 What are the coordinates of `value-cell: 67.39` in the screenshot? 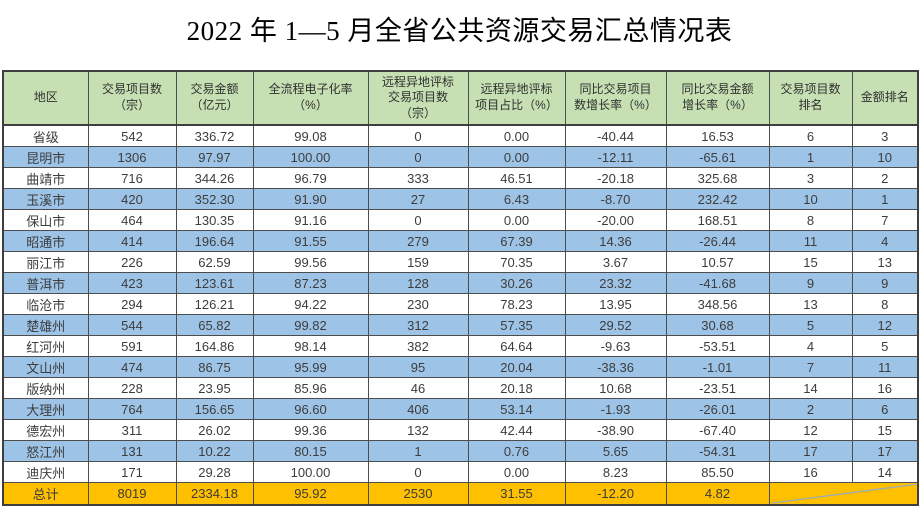 It's located at (516, 241).